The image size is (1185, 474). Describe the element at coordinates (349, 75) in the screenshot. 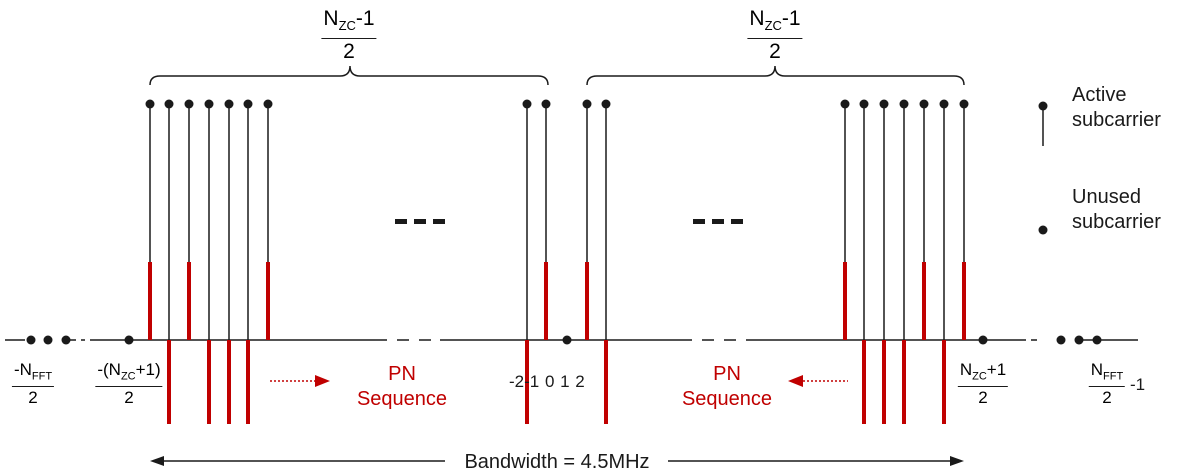

I see `left-brace` at that location.